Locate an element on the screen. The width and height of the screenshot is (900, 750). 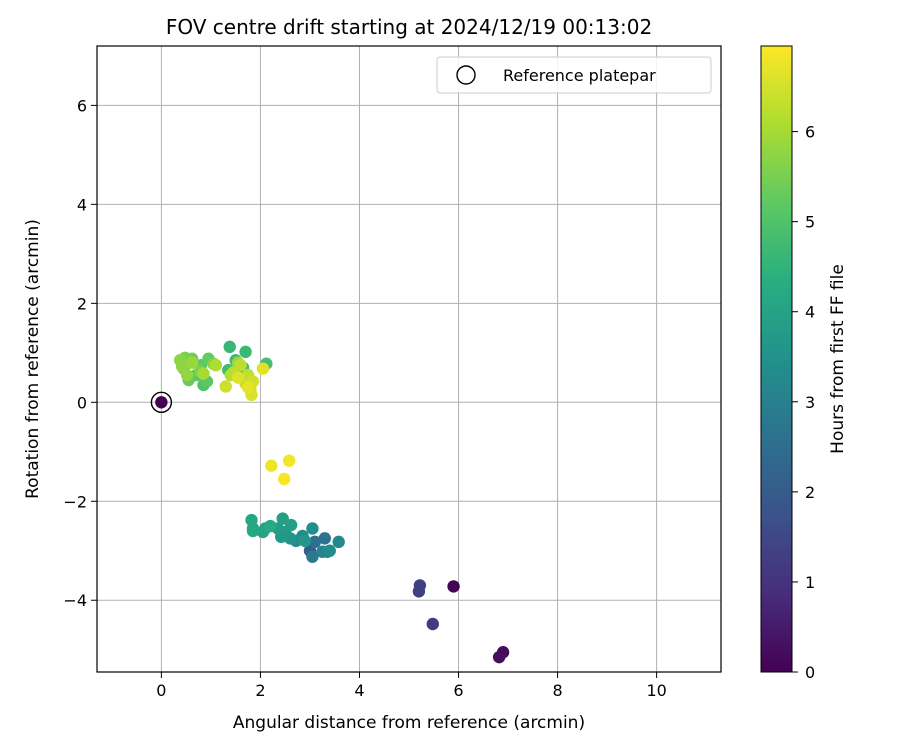
colorbar-label: Hours from first FF file is located at coordinates (838, 359).